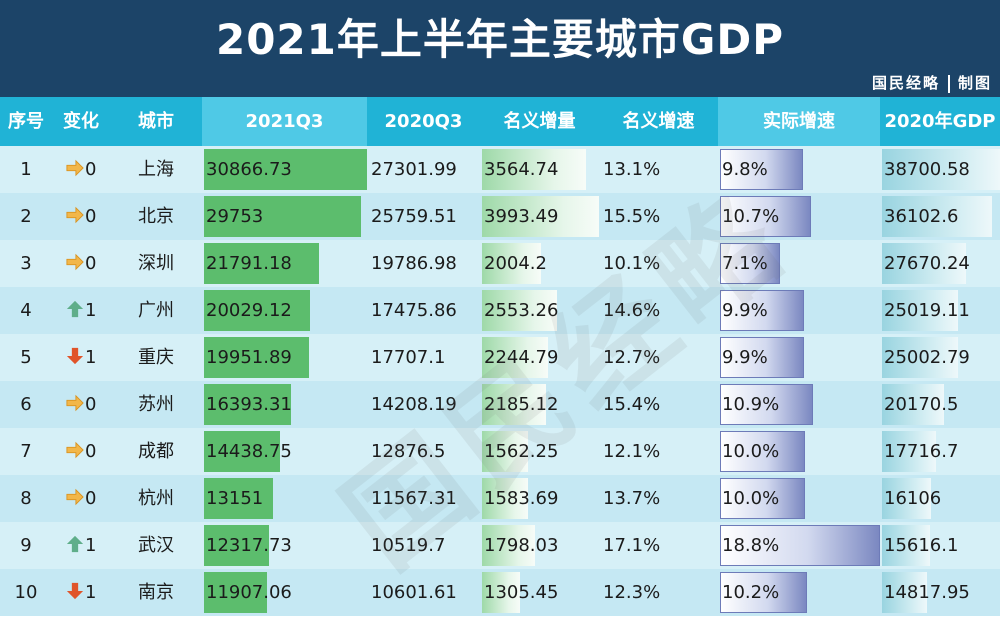 The width and height of the screenshot is (1000, 618). Describe the element at coordinates (156, 357) in the screenshot. I see `city-cell: 重庆` at that location.